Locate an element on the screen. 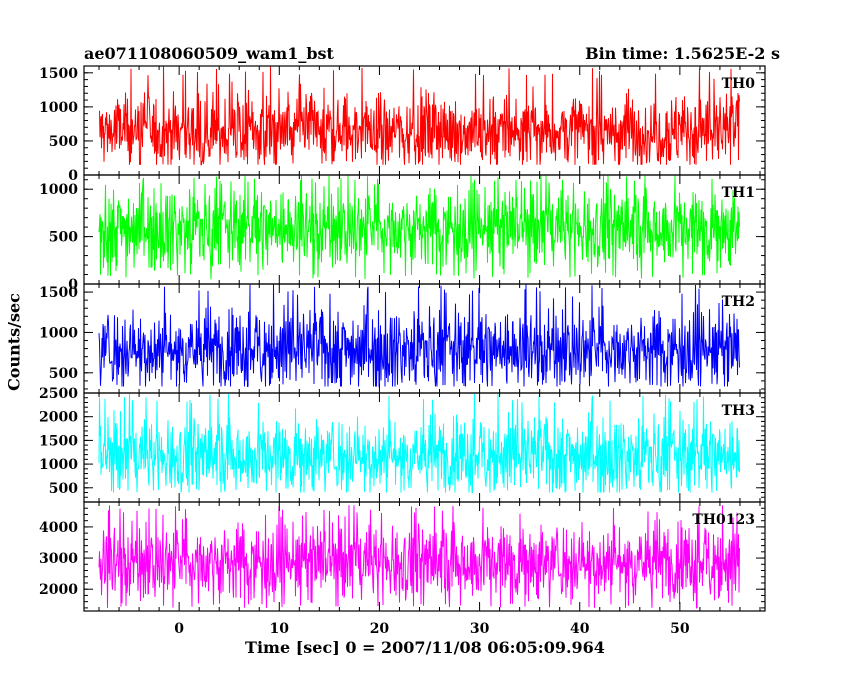  y-tick-label-TH3: 500 is located at coordinates (63, 489).